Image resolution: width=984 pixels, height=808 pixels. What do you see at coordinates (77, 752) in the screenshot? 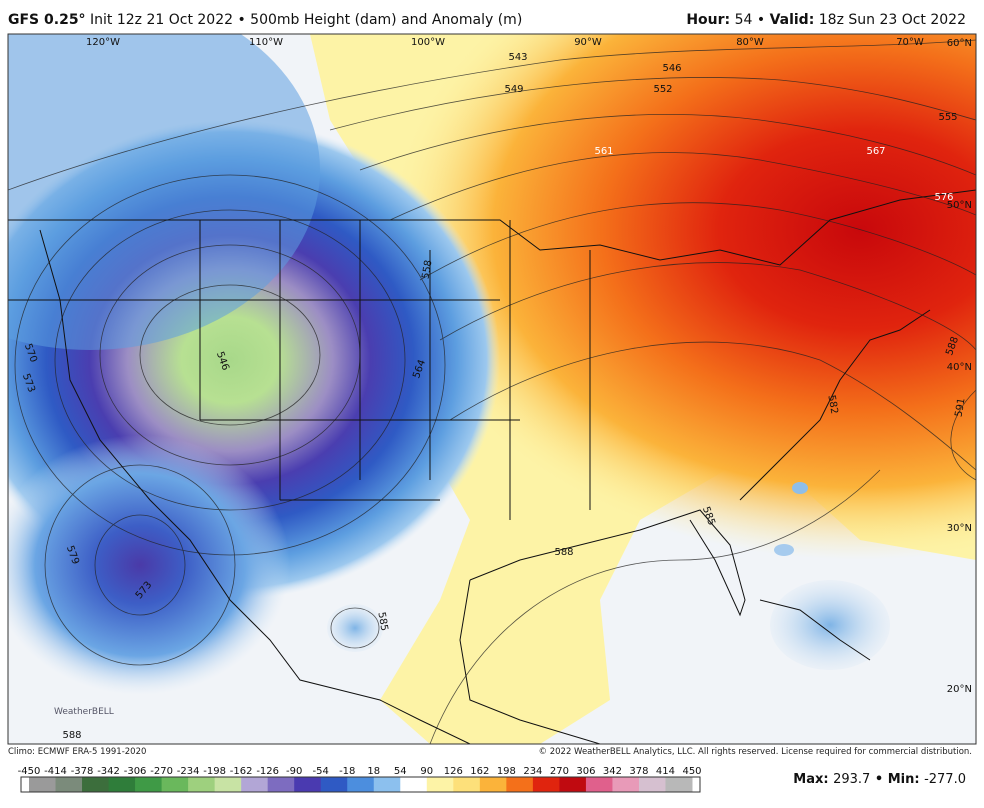
I see `climo-note: Climo: ECMWF ERA-5 1991-2020` at bounding box center [77, 752].